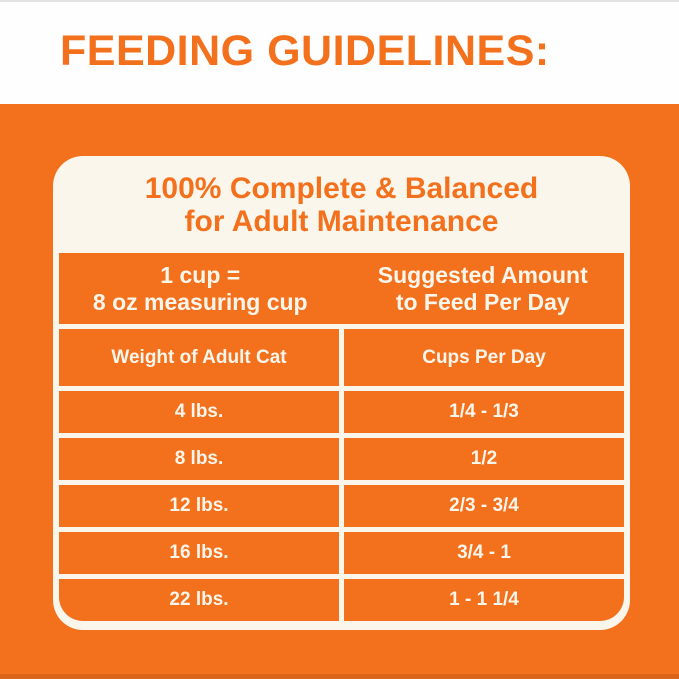  Describe the element at coordinates (484, 553) in the screenshot. I see `cups-cell: 3/4 - 1` at that location.